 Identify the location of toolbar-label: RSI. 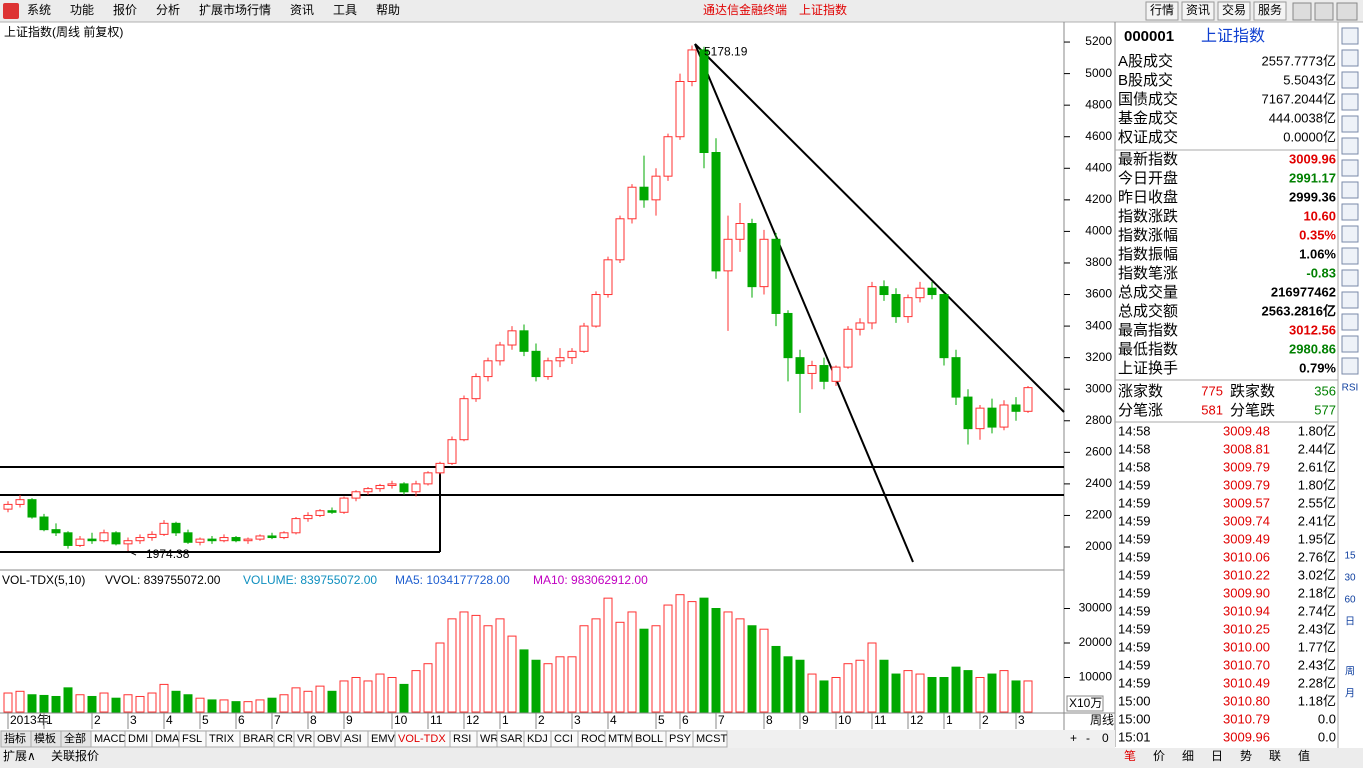
(1350, 388).